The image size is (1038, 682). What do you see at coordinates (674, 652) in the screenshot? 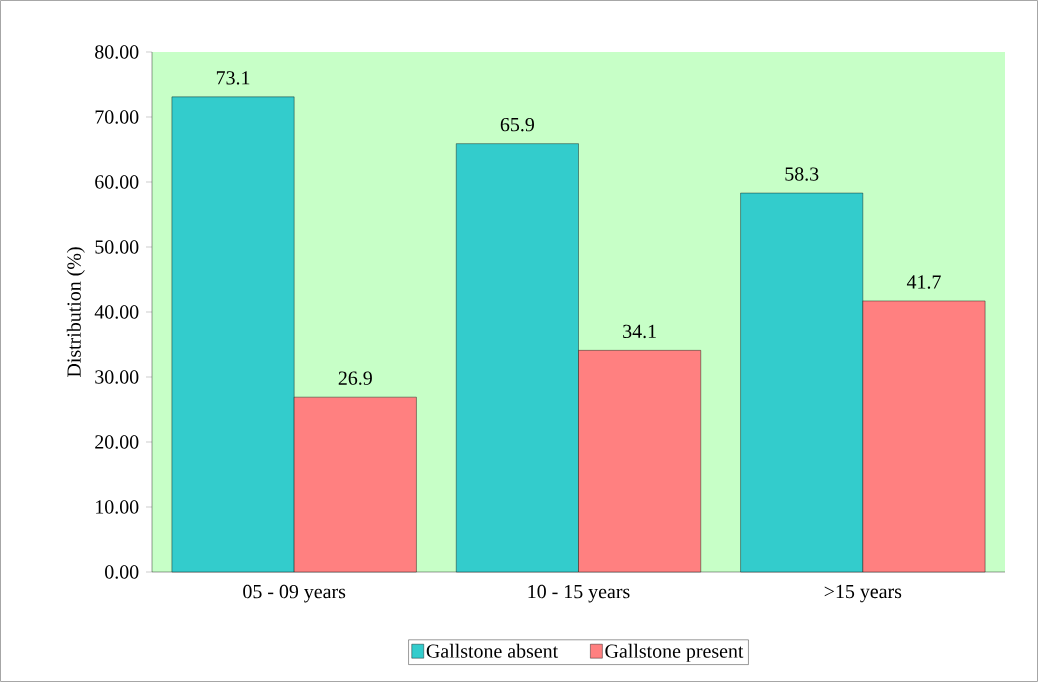
I see `legend-label: Gallstone present` at bounding box center [674, 652].